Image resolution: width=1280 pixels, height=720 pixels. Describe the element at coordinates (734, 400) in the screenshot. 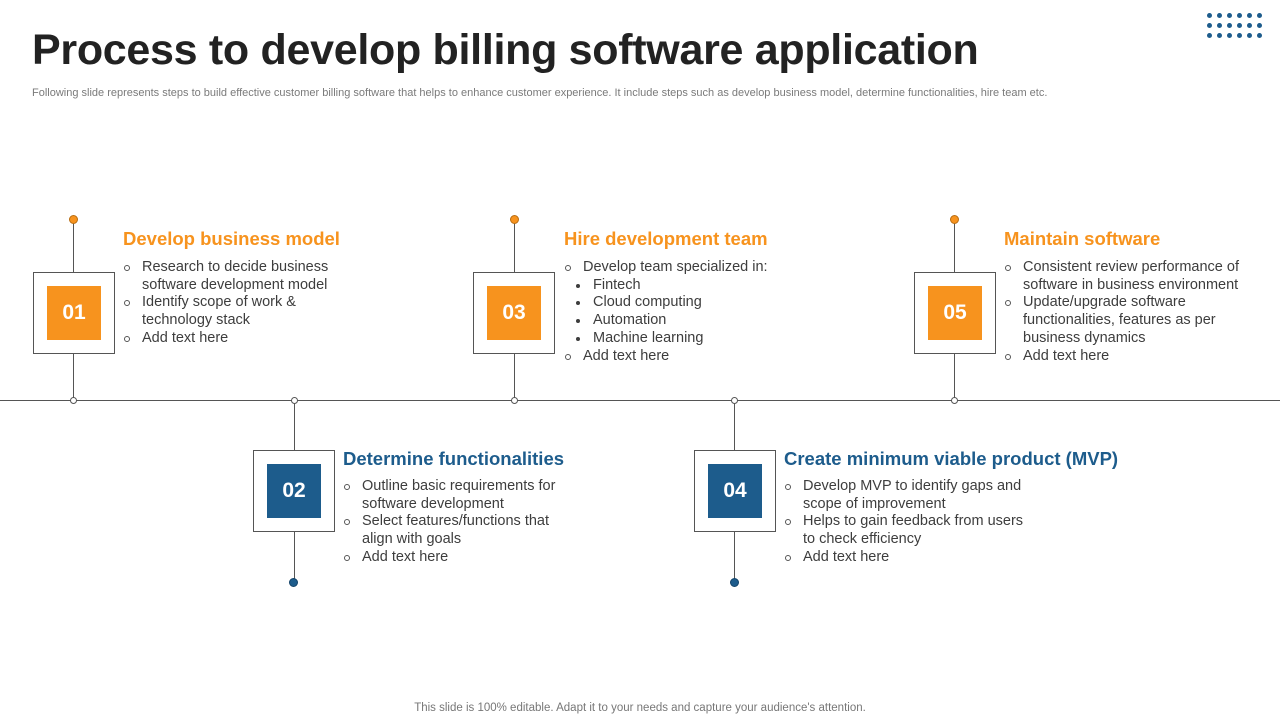

I see `step-04-timeline-node` at that location.